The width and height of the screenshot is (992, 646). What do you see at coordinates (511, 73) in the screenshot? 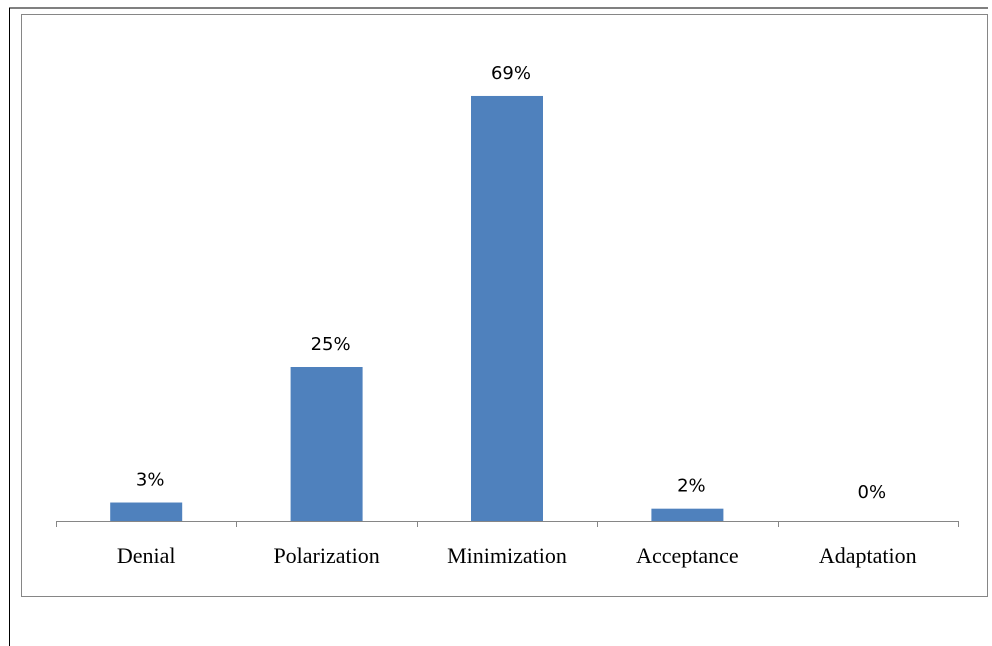
I see `data-label-minimization: 69%` at bounding box center [511, 73].